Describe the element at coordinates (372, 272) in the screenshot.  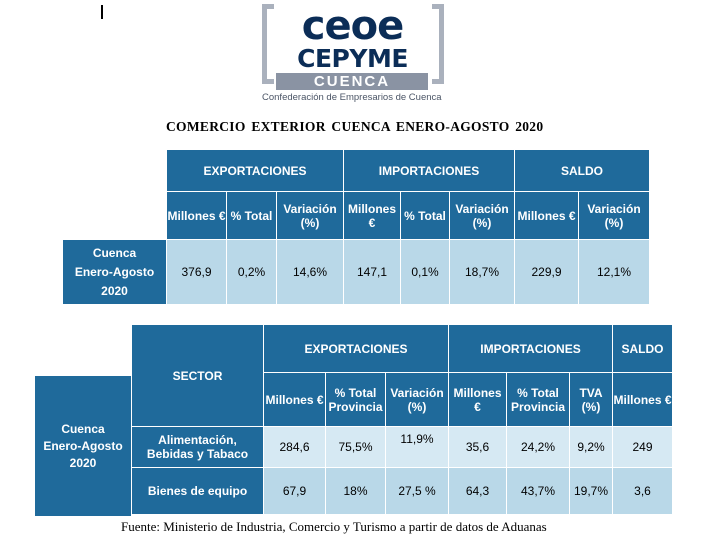
I see `summary-cell: 147,1` at that location.